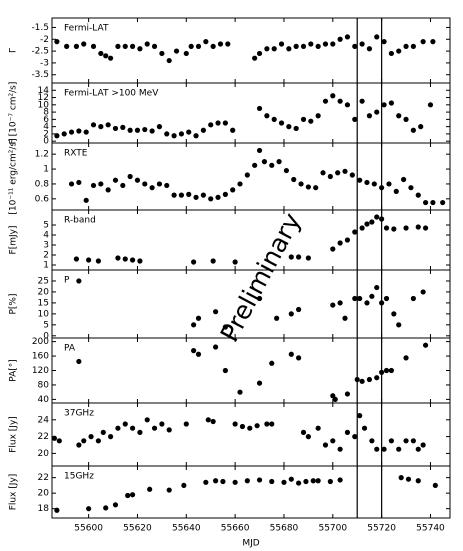 Image resolution: width=463 pixels, height=551 pixels. I want to click on y-axis-label: [10⁻¹¹ erg/cm²/s], so click(14, 176).